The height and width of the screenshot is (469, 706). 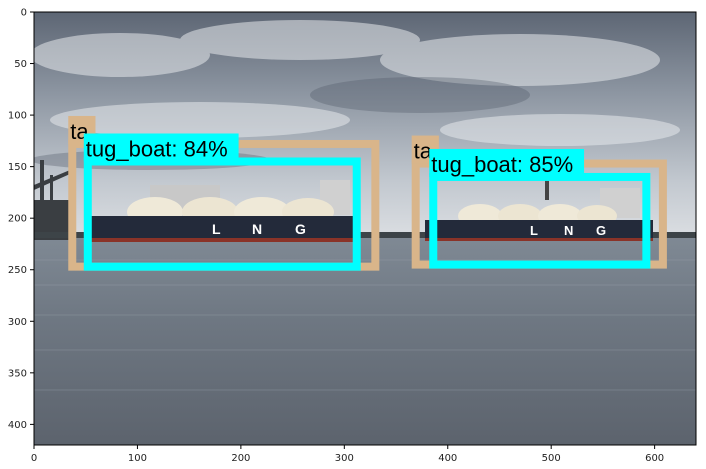 I want to click on y-tick-label: 400, so click(x=17, y=425).